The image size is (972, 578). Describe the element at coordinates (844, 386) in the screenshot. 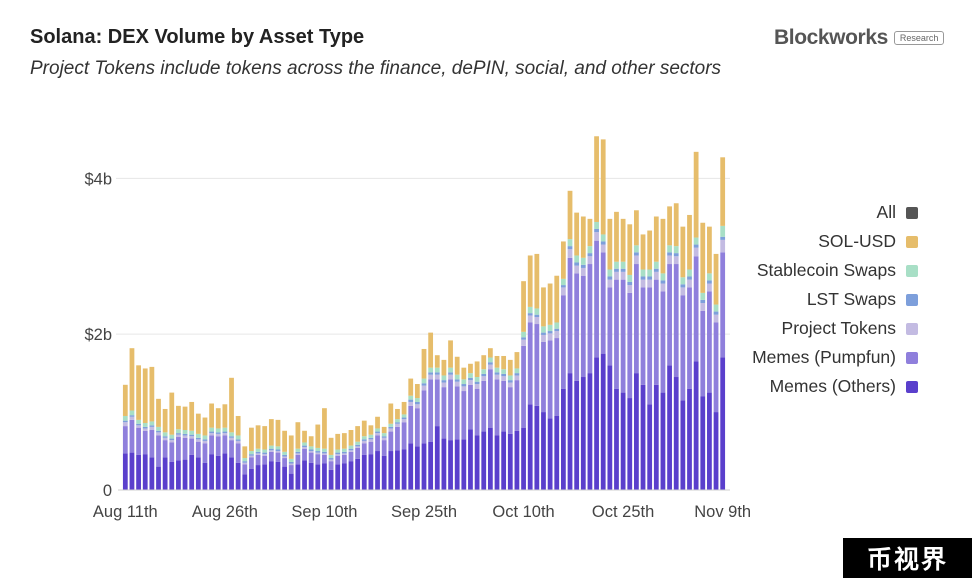

I see `legend-item: Memes (Others)` at that location.